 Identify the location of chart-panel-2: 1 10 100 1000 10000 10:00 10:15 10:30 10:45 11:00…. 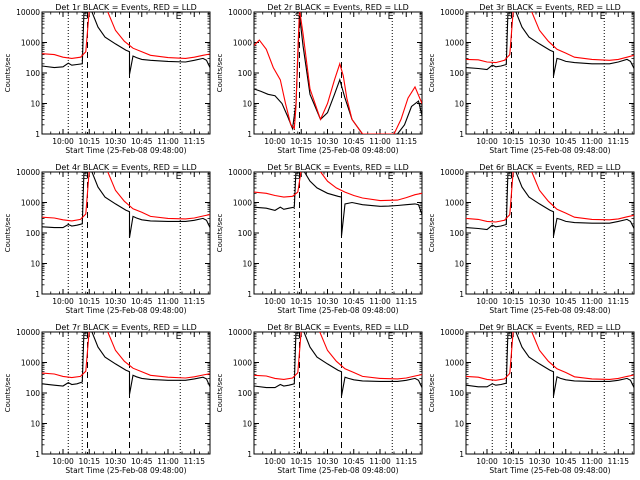
(319, 79).